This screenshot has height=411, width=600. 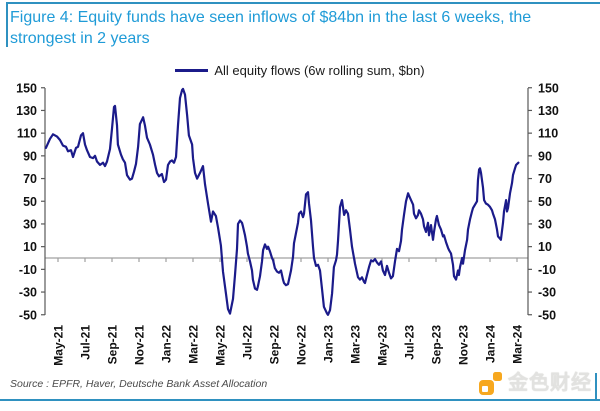 What do you see at coordinates (548, 111) in the screenshot?
I see `y-tick-label-right: 130` at bounding box center [548, 111].